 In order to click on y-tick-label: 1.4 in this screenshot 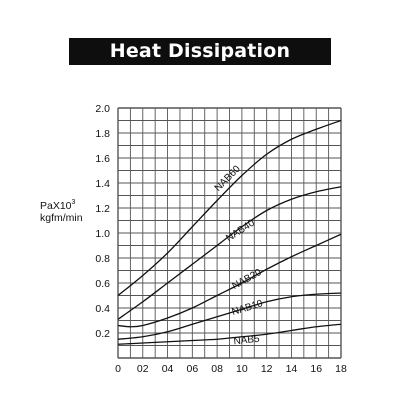, I will do `click(102, 184)`.